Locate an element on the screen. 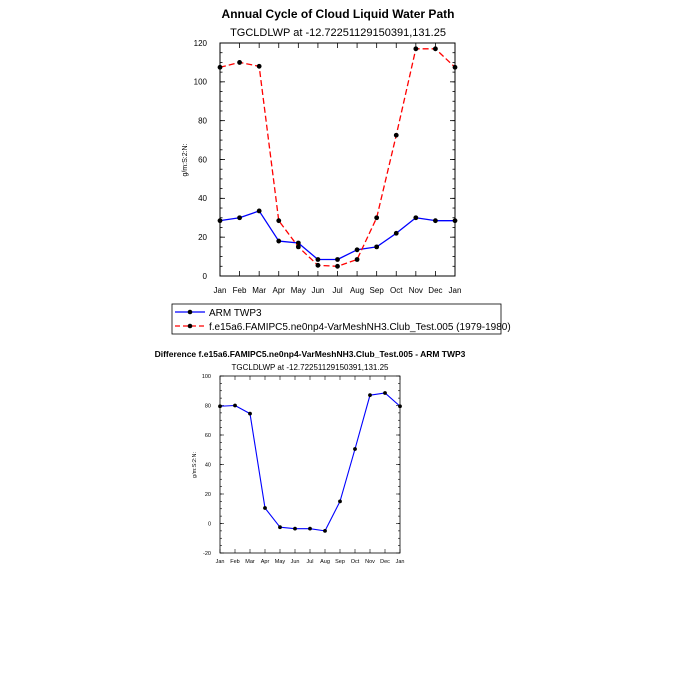 This screenshot has height=675, width=675. legend-entry-arm: ARM TWP3 is located at coordinates (218, 313).